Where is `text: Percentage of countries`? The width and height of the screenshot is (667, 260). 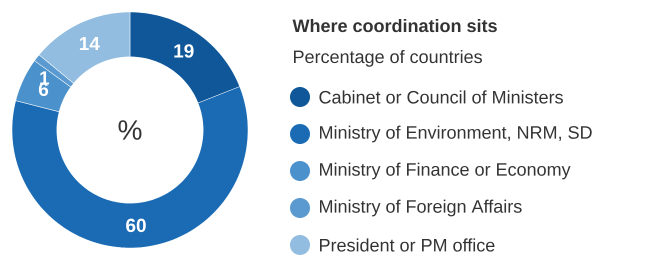 text: Percentage of countries is located at coordinates (388, 58).